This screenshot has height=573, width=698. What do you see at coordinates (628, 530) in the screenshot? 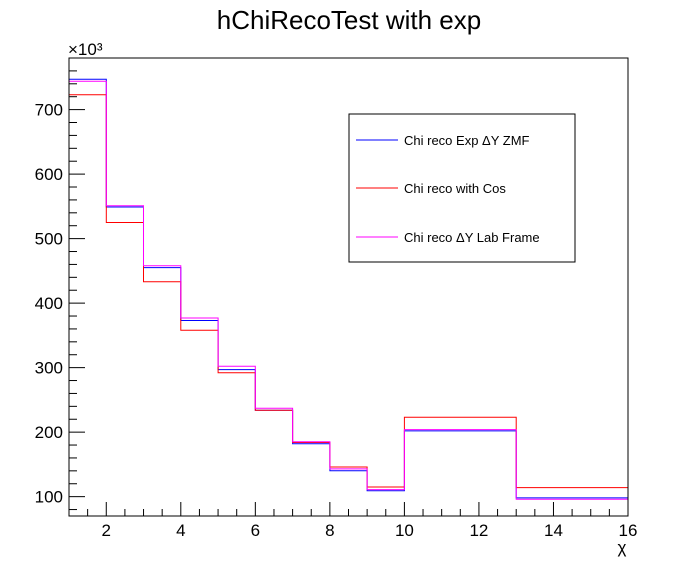
I see `x-tick-label: 16` at bounding box center [628, 530].